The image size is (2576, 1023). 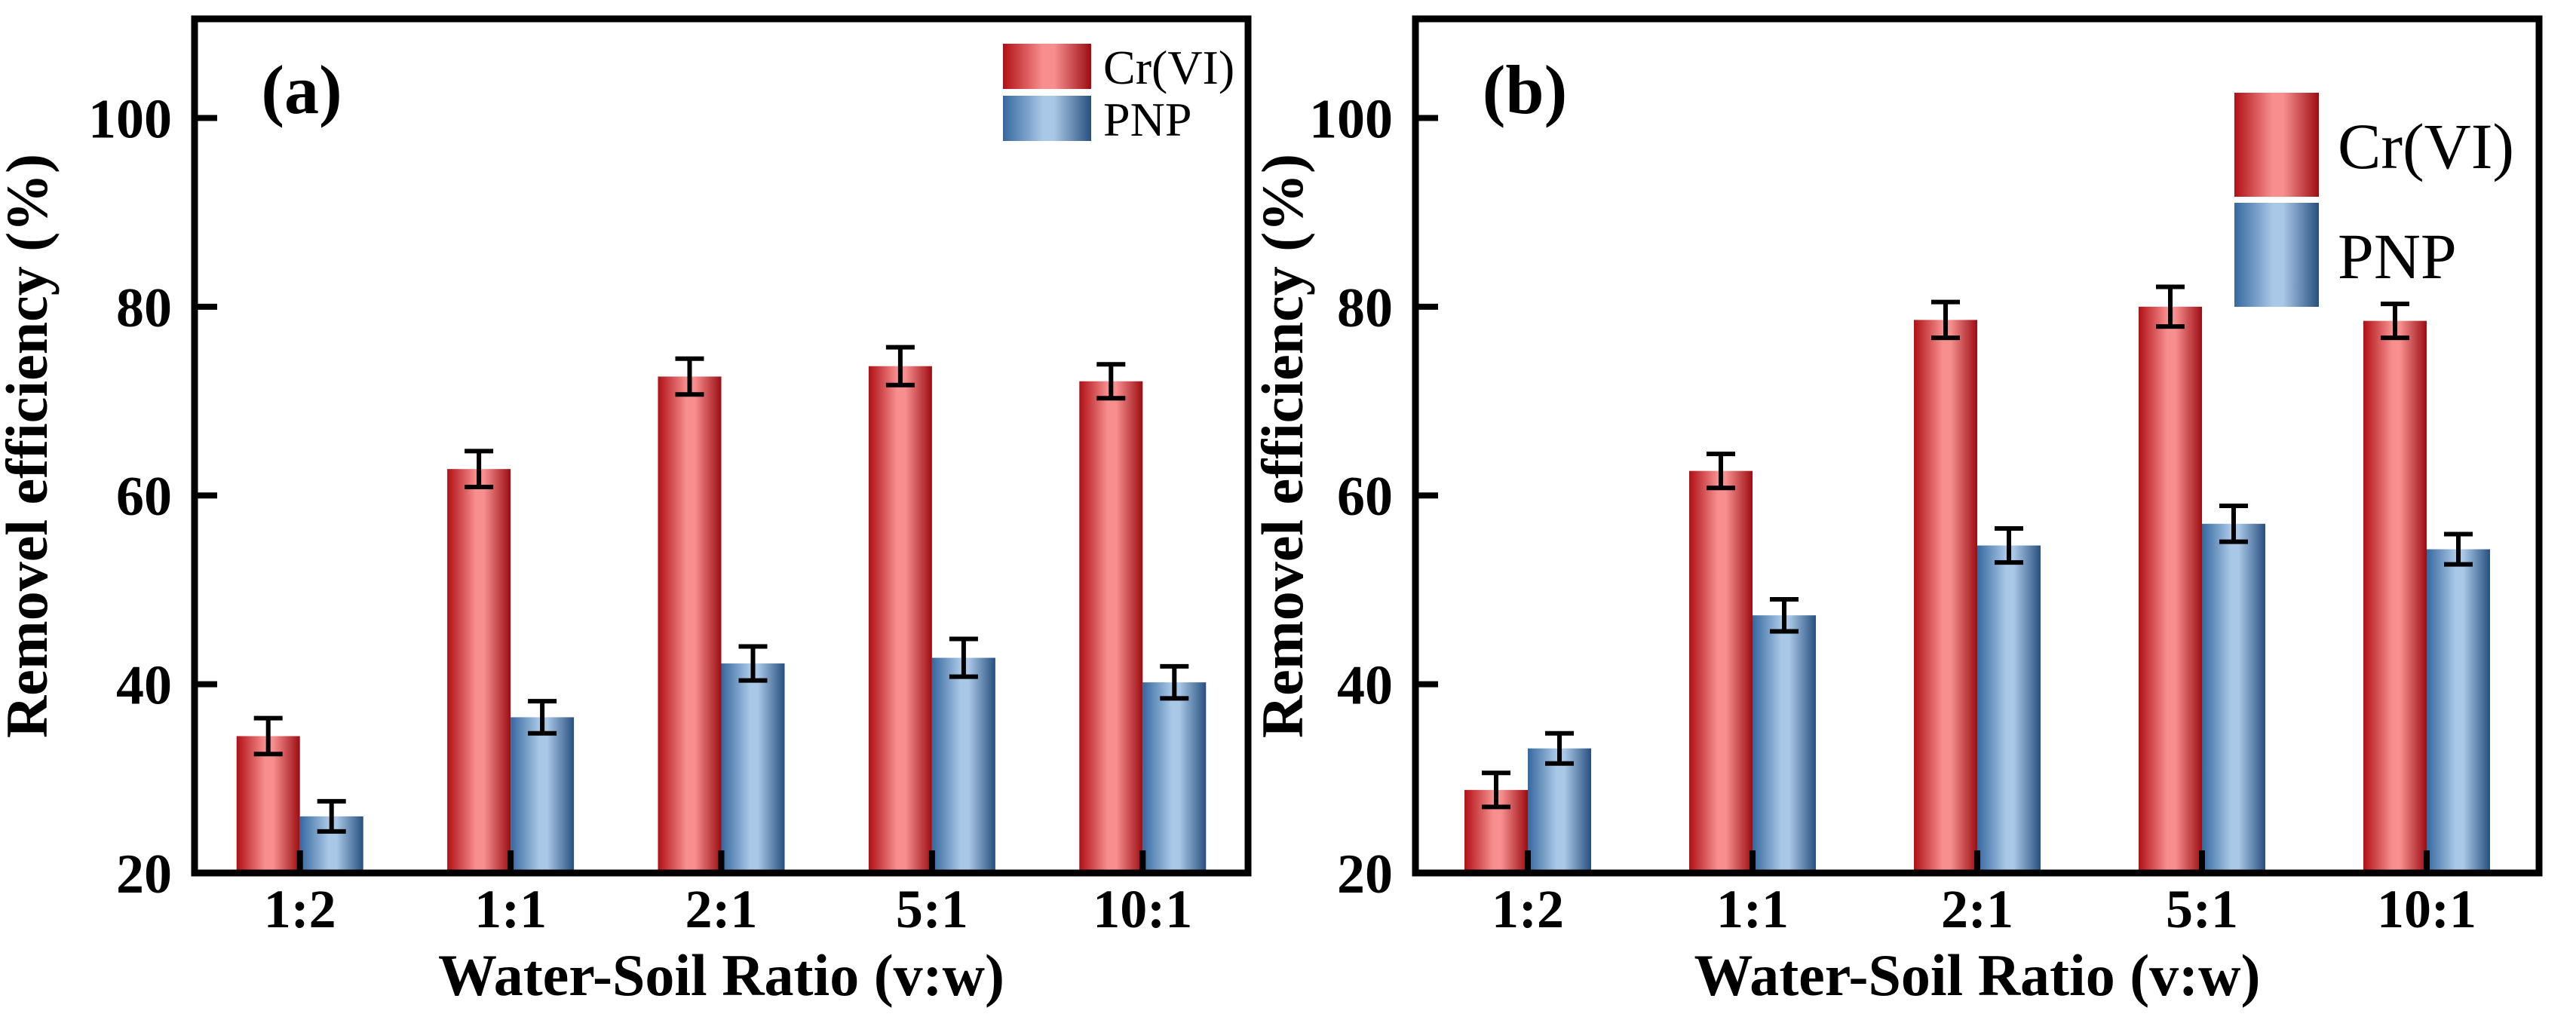 What do you see at coordinates (1525, 89) in the screenshot?
I see `panel-label: (b)` at bounding box center [1525, 89].